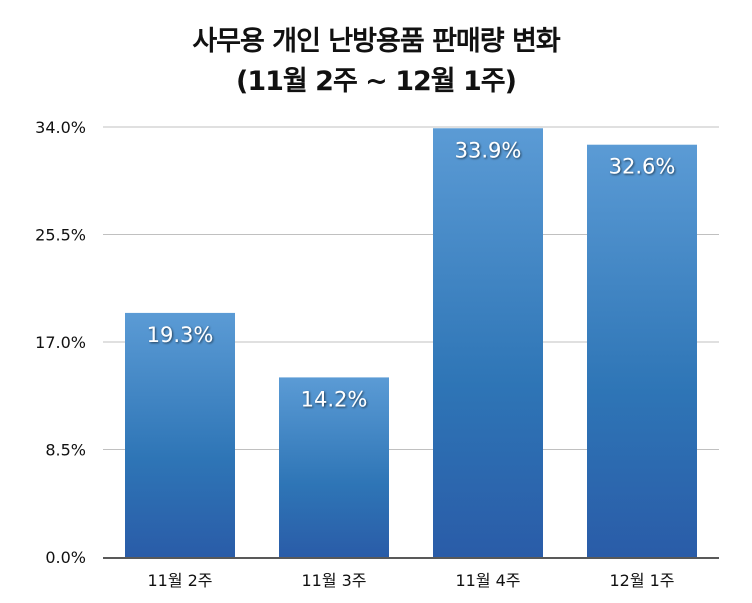  What do you see at coordinates (376, 62) in the screenshot?
I see `chart-title: 사무용 개인 난방용품 판매량 변화 (11월 2주 ~ 12월 1주)` at bounding box center [376, 62].